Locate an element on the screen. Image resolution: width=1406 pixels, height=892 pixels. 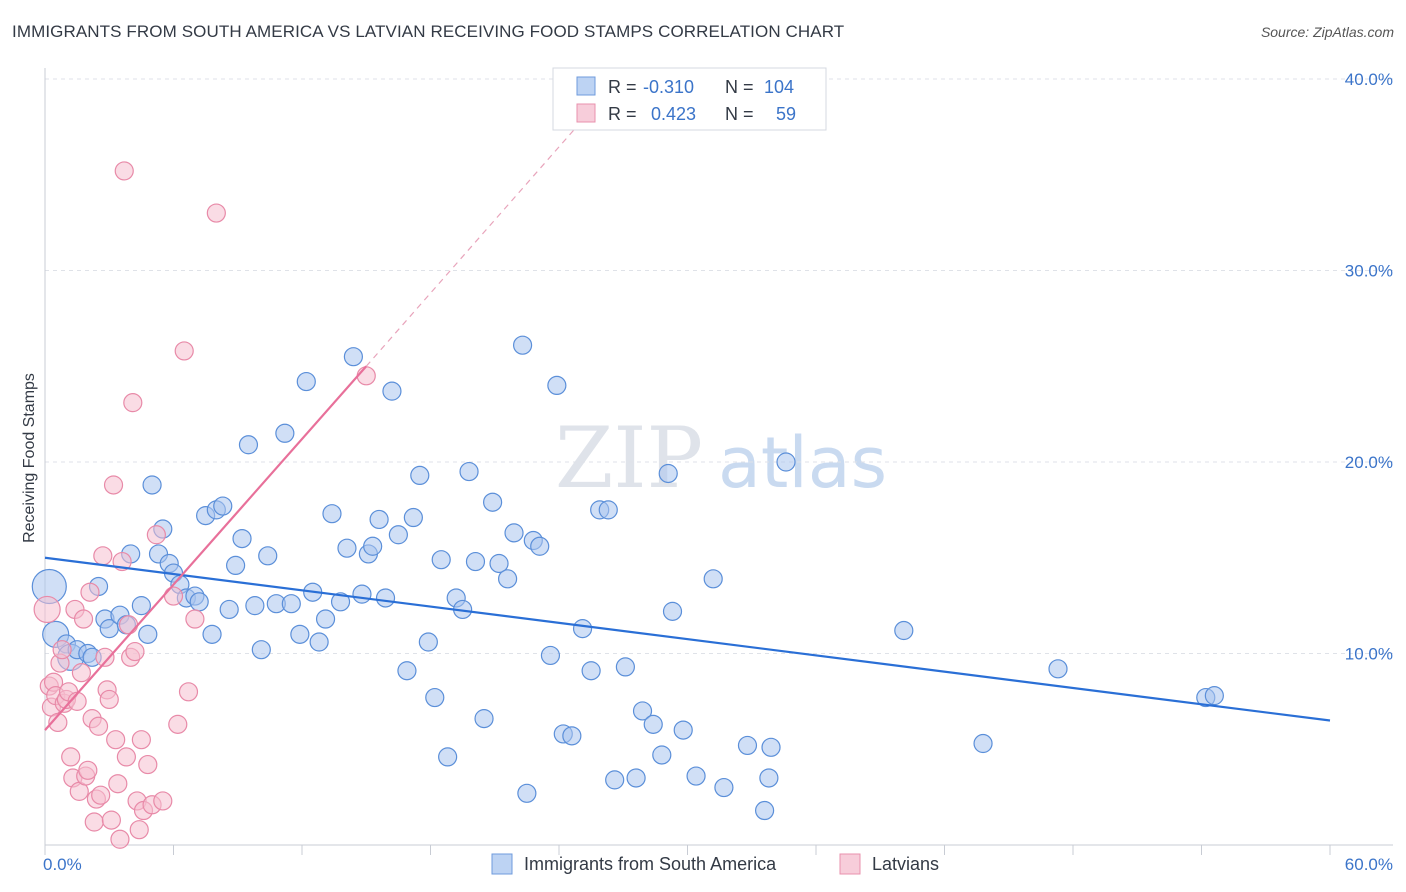
y-tick-label-30: 30.0% is located at coordinates (1369, 271).